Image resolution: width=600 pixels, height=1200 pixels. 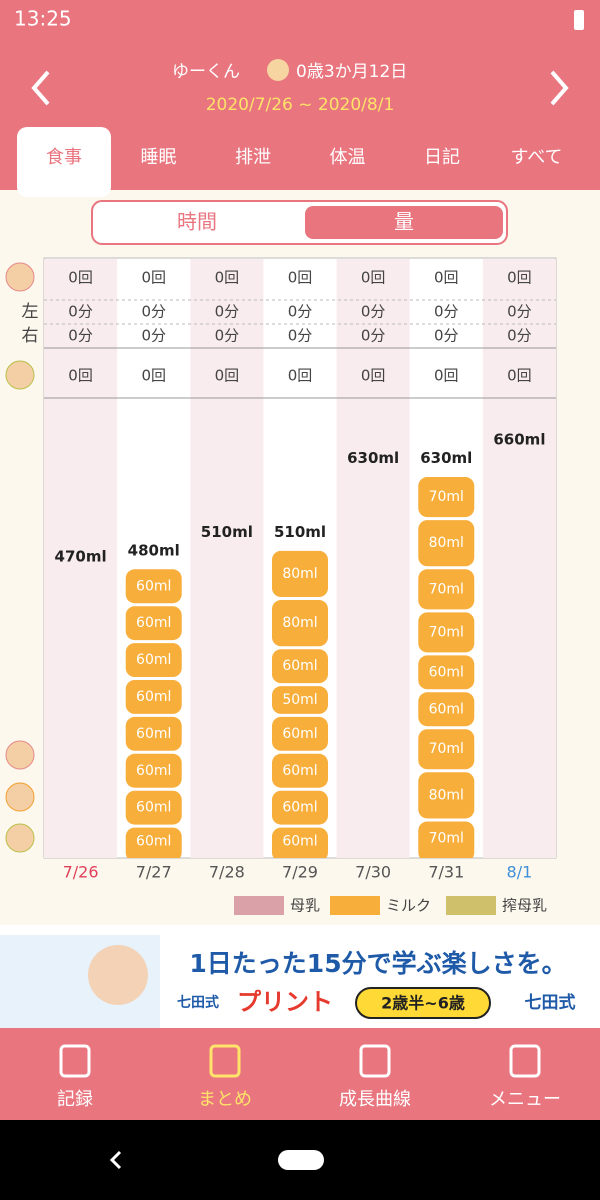 What do you see at coordinates (197, 222) in the screenshot?
I see `toggle-option: 時間` at bounding box center [197, 222].